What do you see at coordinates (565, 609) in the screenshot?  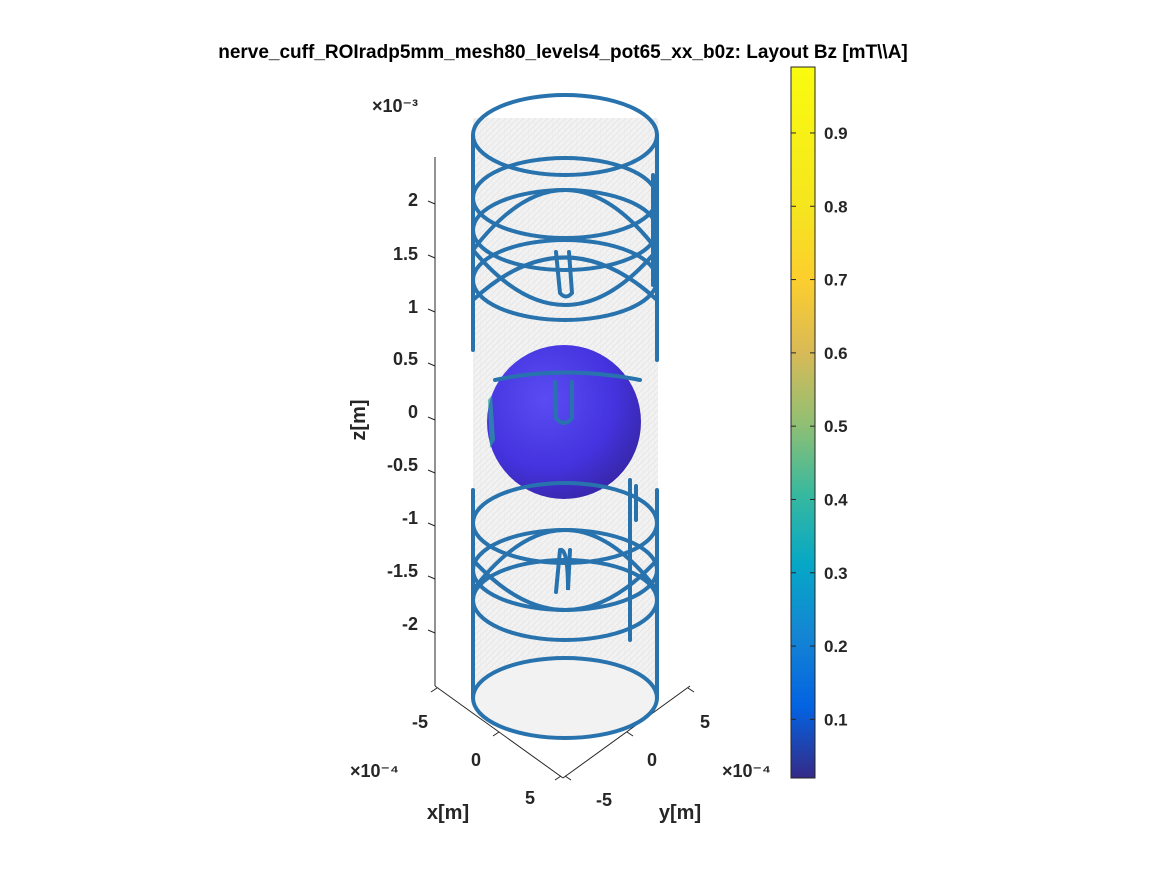 I see `coil-windings-lower` at bounding box center [565, 609].